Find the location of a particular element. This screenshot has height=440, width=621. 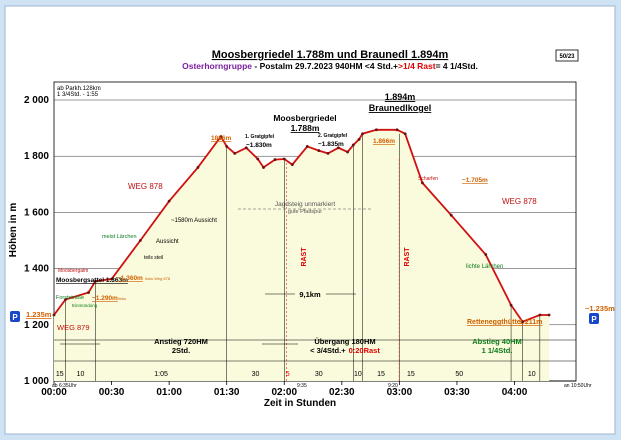

y-tick-label: 2 000 is located at coordinates (36, 100).